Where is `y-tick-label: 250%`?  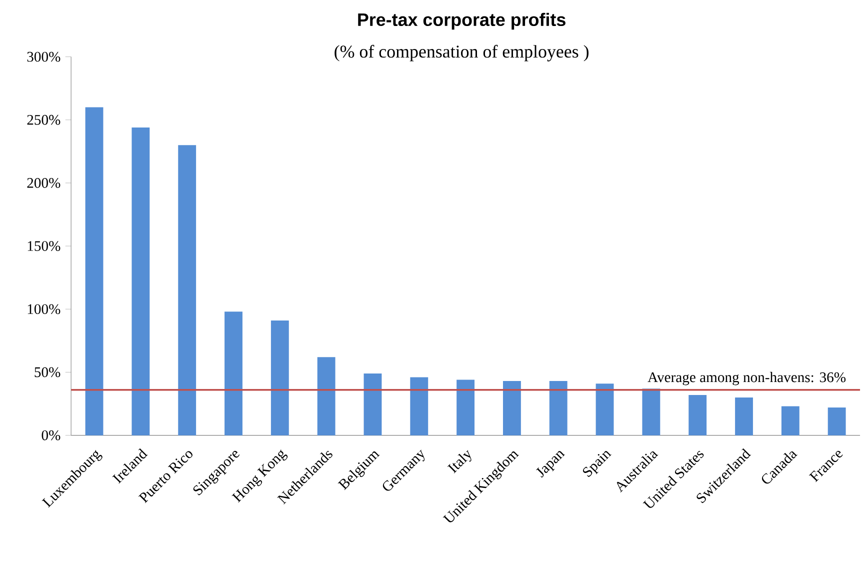
y-tick-label: 250% is located at coordinates (43, 120).